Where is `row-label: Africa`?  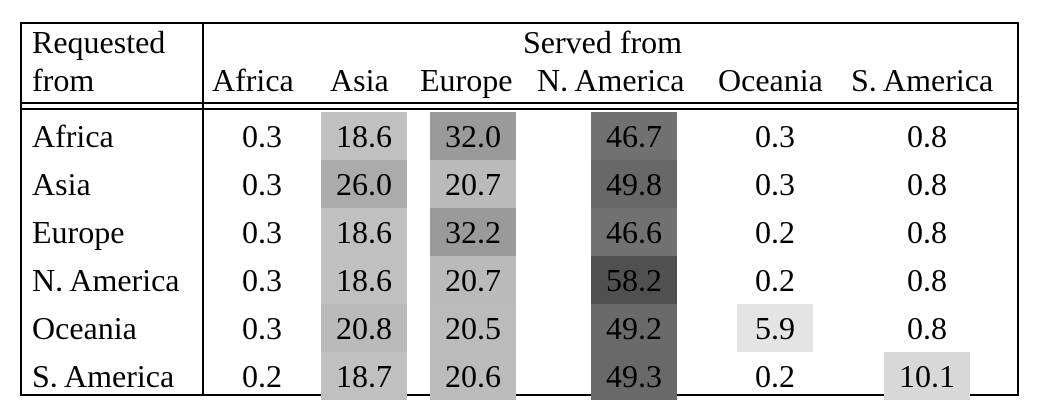 row-label: Africa is located at coordinates (73, 136).